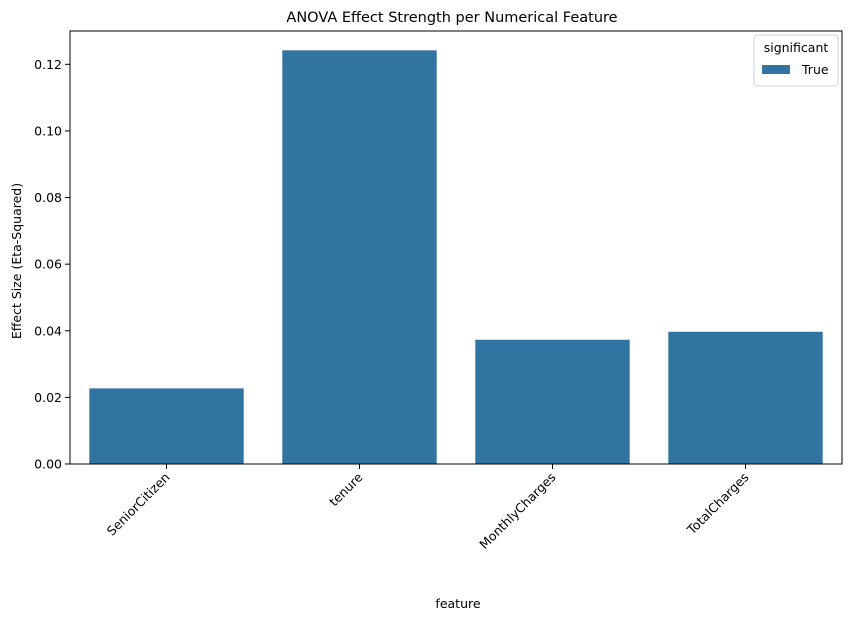  I want to click on legend-title: significant, so click(796, 47).